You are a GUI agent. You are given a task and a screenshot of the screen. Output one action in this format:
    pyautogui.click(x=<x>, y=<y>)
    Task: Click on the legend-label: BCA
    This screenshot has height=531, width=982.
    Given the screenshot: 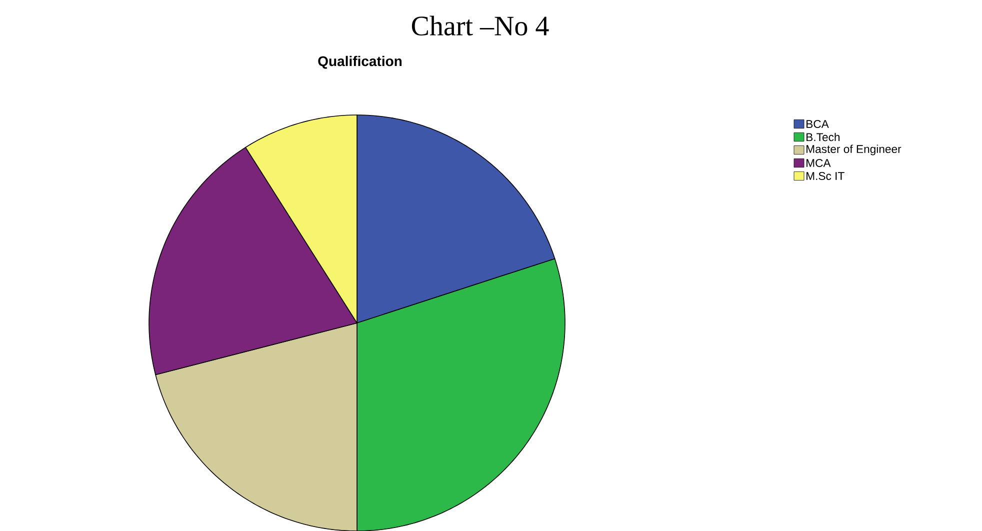 What is the action you would take?
    pyautogui.click(x=817, y=124)
    